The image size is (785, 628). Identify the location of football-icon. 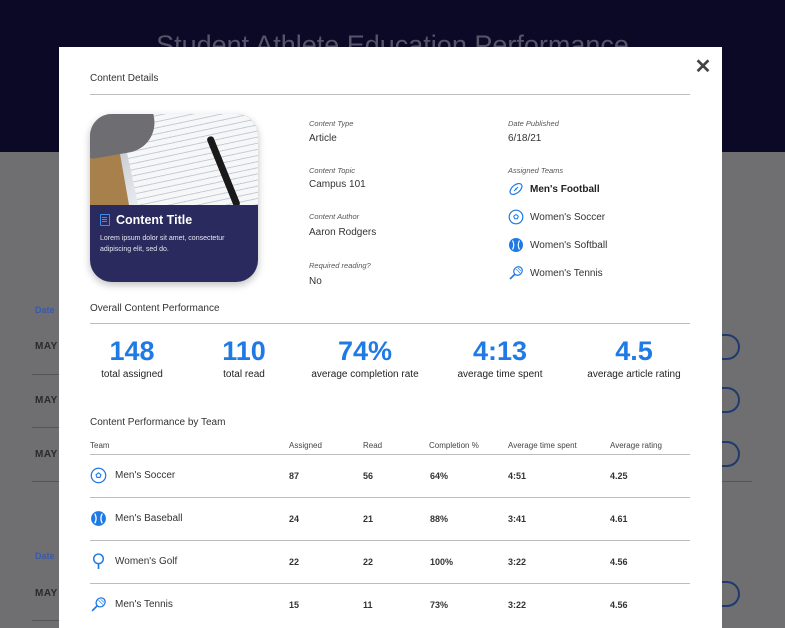
(516, 189).